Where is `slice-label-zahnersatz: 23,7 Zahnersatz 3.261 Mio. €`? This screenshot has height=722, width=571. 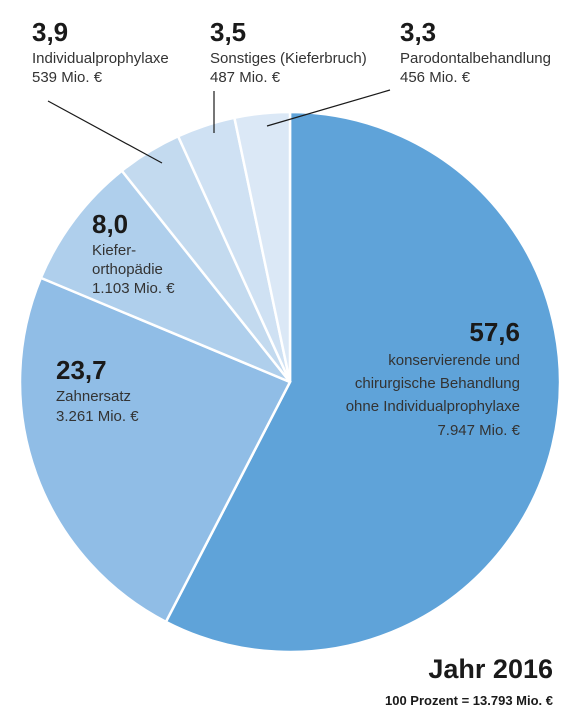 slice-label-zahnersatz: 23,7 Zahnersatz 3.261 Mio. € is located at coordinates (97, 390).